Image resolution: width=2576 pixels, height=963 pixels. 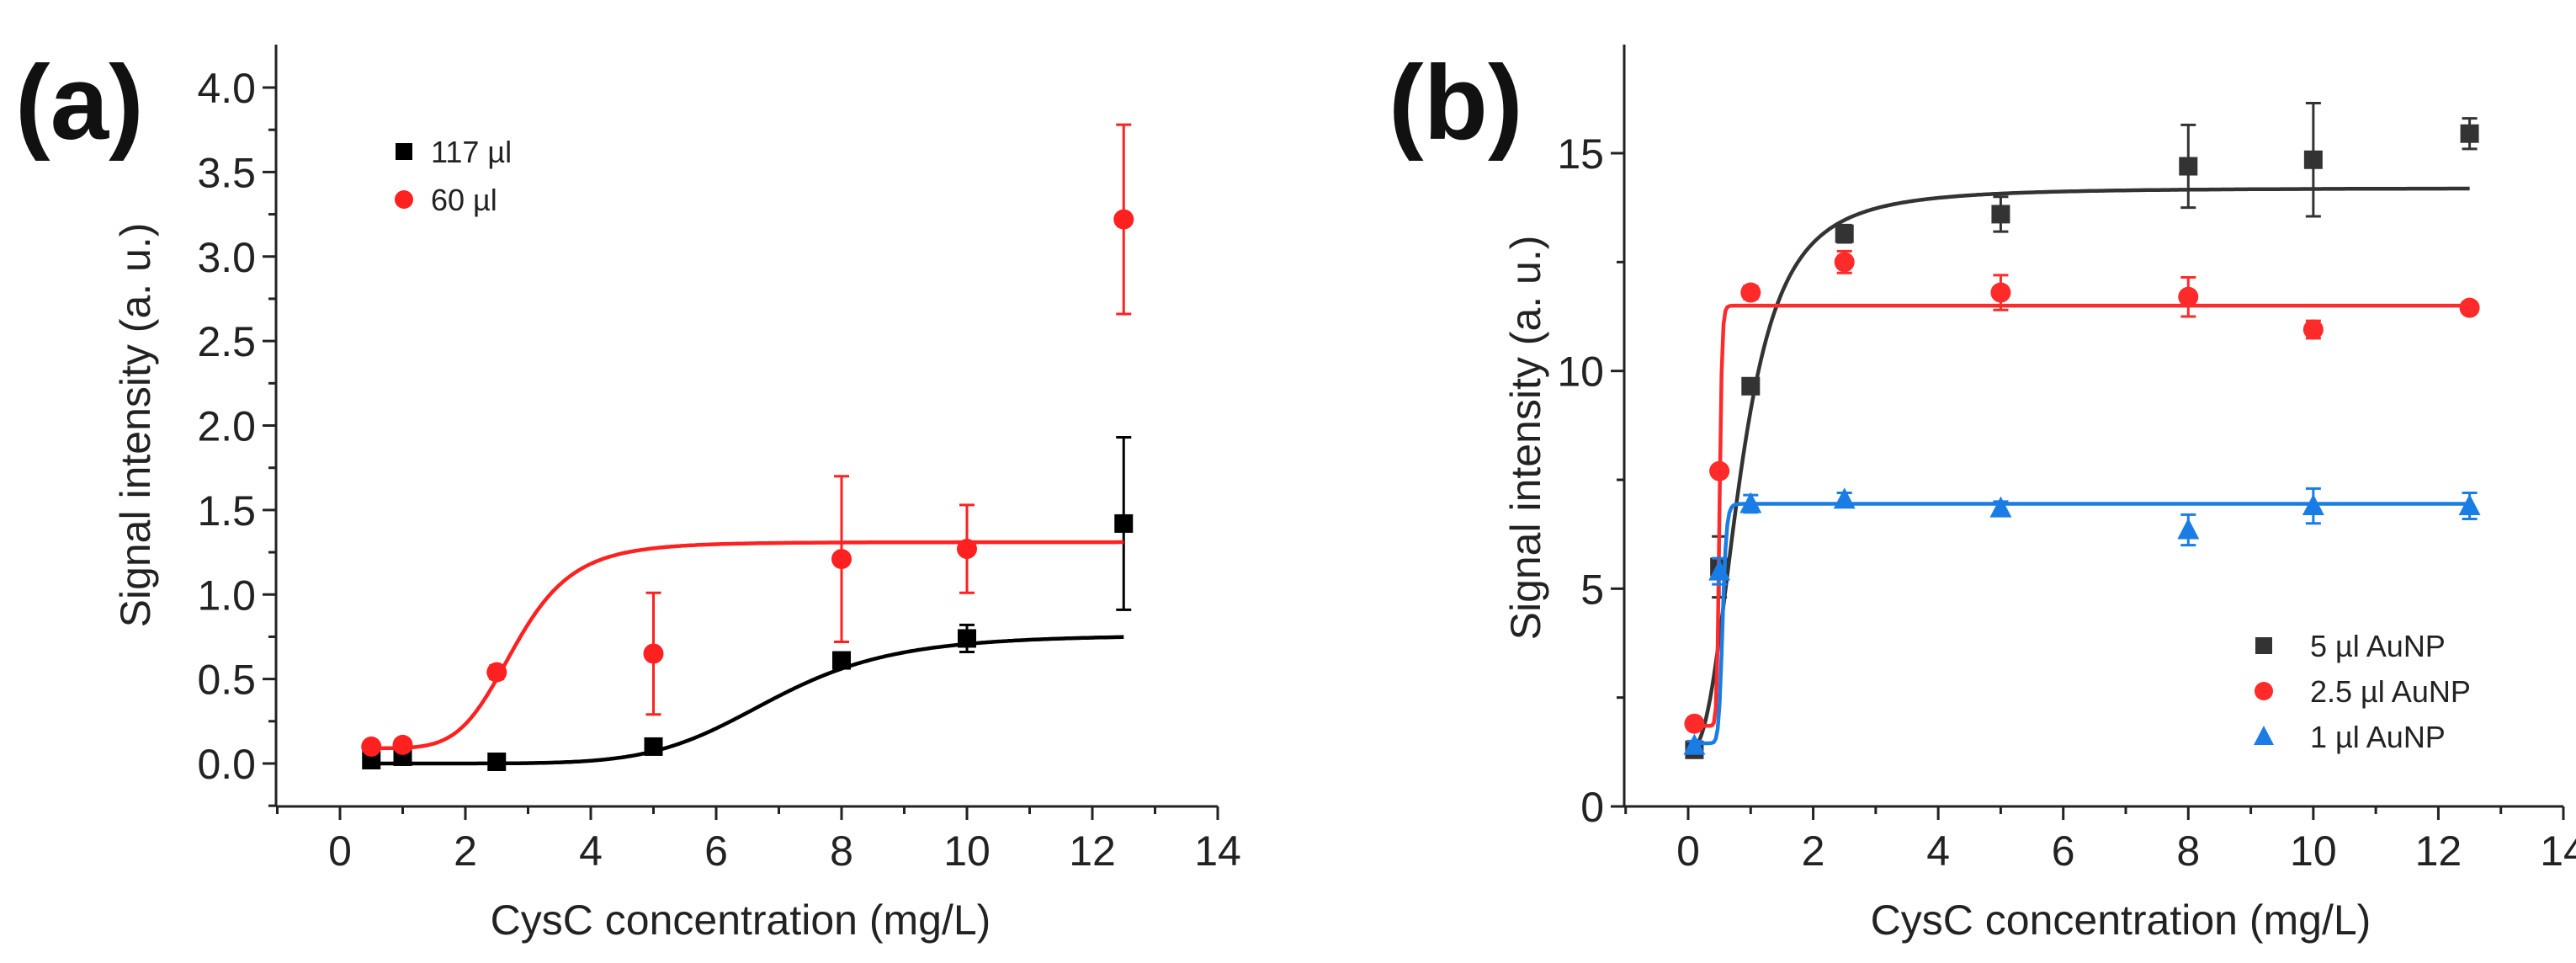 I want to click on x-axis-title-a: CysC concentration (mg/L), so click(x=741, y=920).